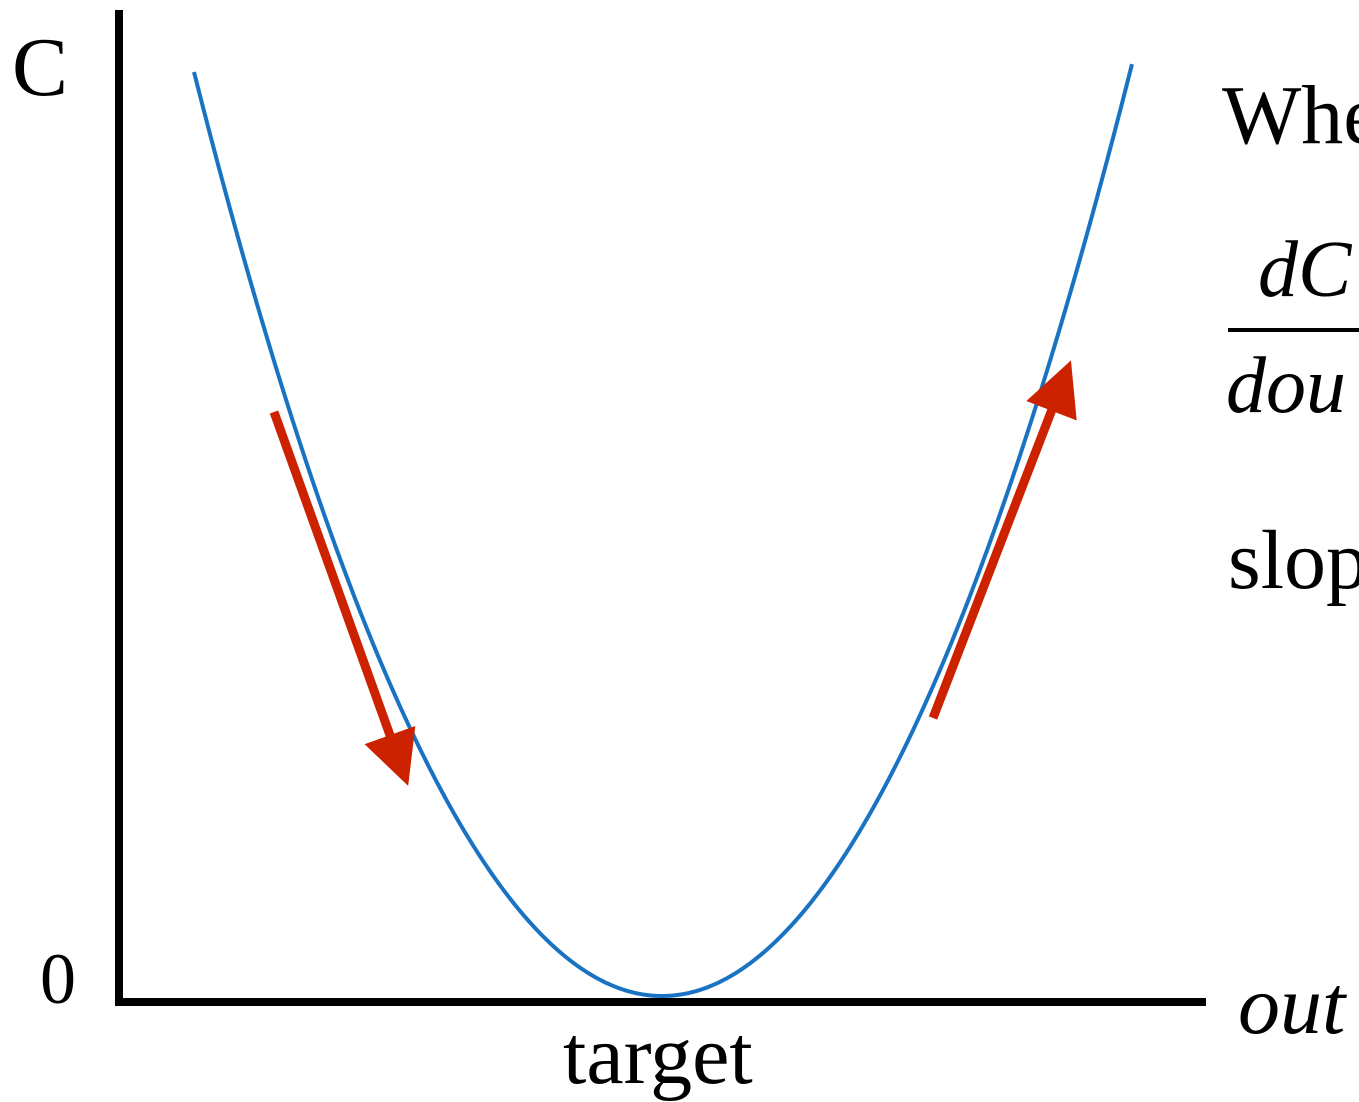 Image resolution: width=1359 pixels, height=1102 pixels. What do you see at coordinates (1286, 386) in the screenshot?
I see `fraction-denominator: dou` at bounding box center [1286, 386].